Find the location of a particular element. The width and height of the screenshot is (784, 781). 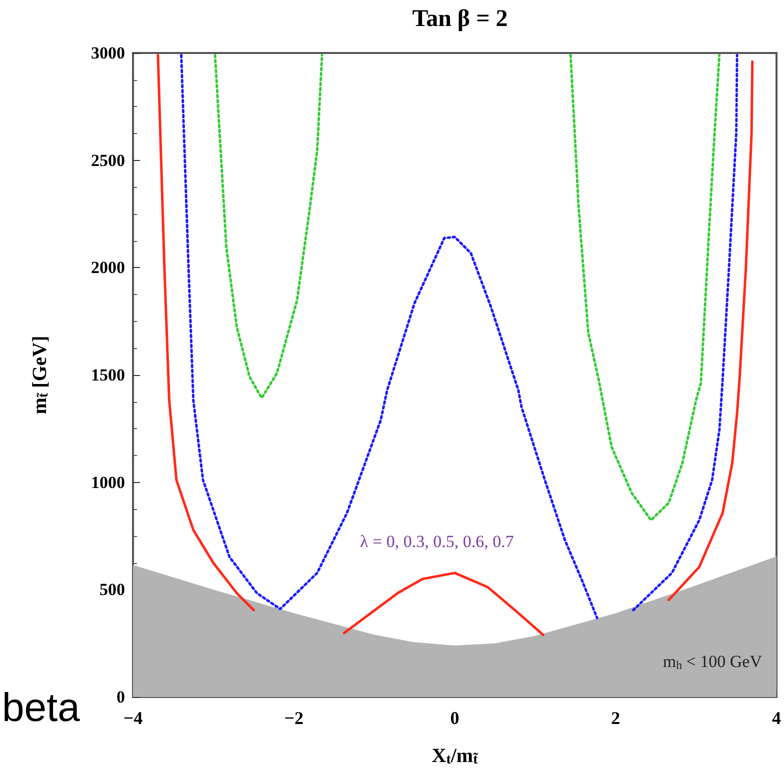

y-tick-label: 1500 is located at coordinates (108, 375).